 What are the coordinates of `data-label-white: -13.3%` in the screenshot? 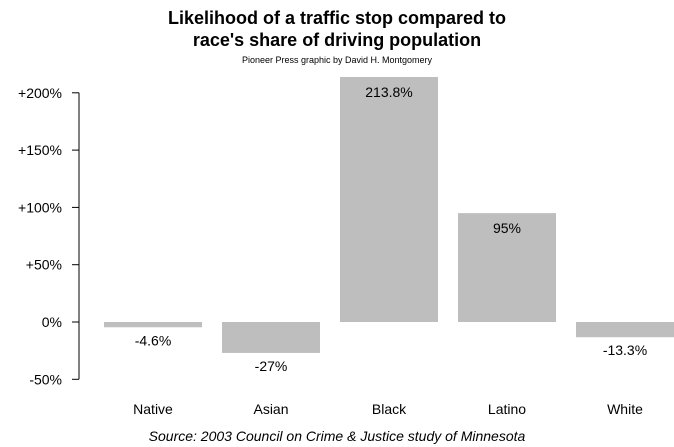 It's located at (625, 350).